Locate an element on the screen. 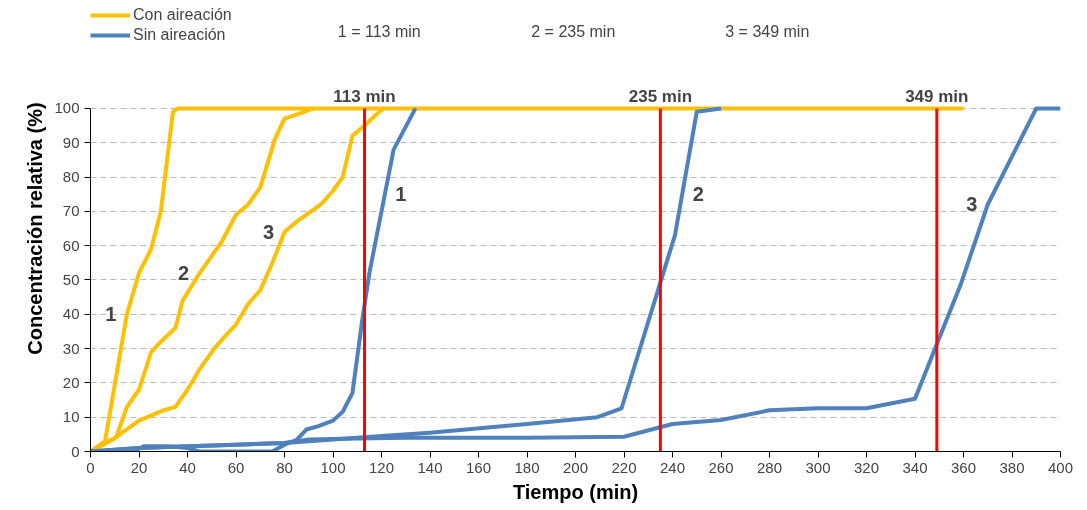 The image size is (1087, 510). y-tick-label: 80 is located at coordinates (71, 177).